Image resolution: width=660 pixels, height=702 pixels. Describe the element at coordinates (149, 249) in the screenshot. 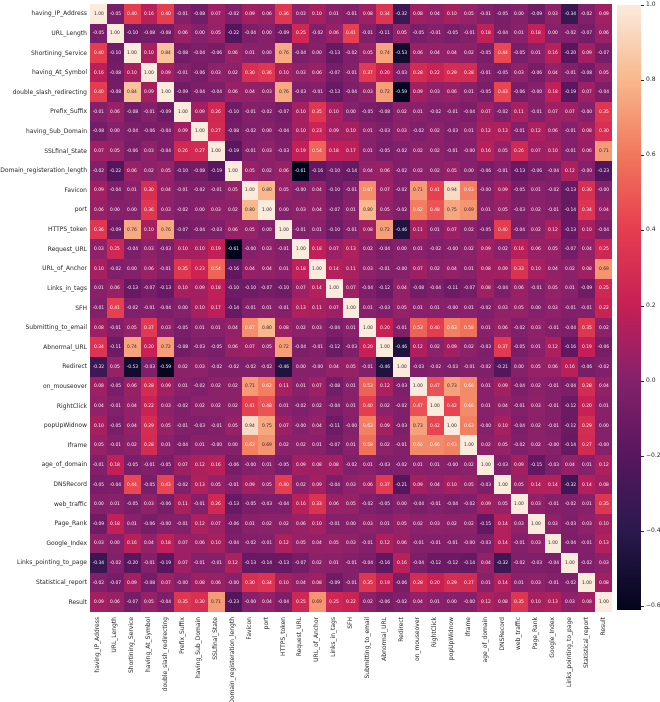

I see `cell-value: 0.03` at that location.